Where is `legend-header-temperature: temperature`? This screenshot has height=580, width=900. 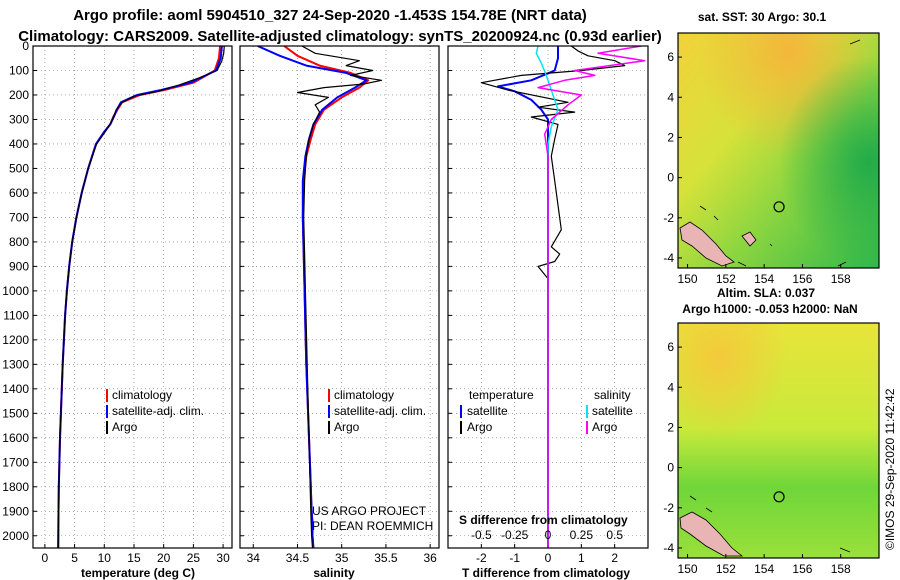
legend-header-temperature: temperature is located at coordinates (501, 395).